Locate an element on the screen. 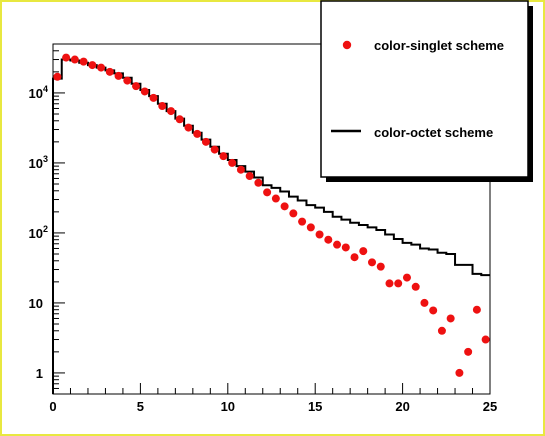  x-tick-label: 15 is located at coordinates (315, 406).